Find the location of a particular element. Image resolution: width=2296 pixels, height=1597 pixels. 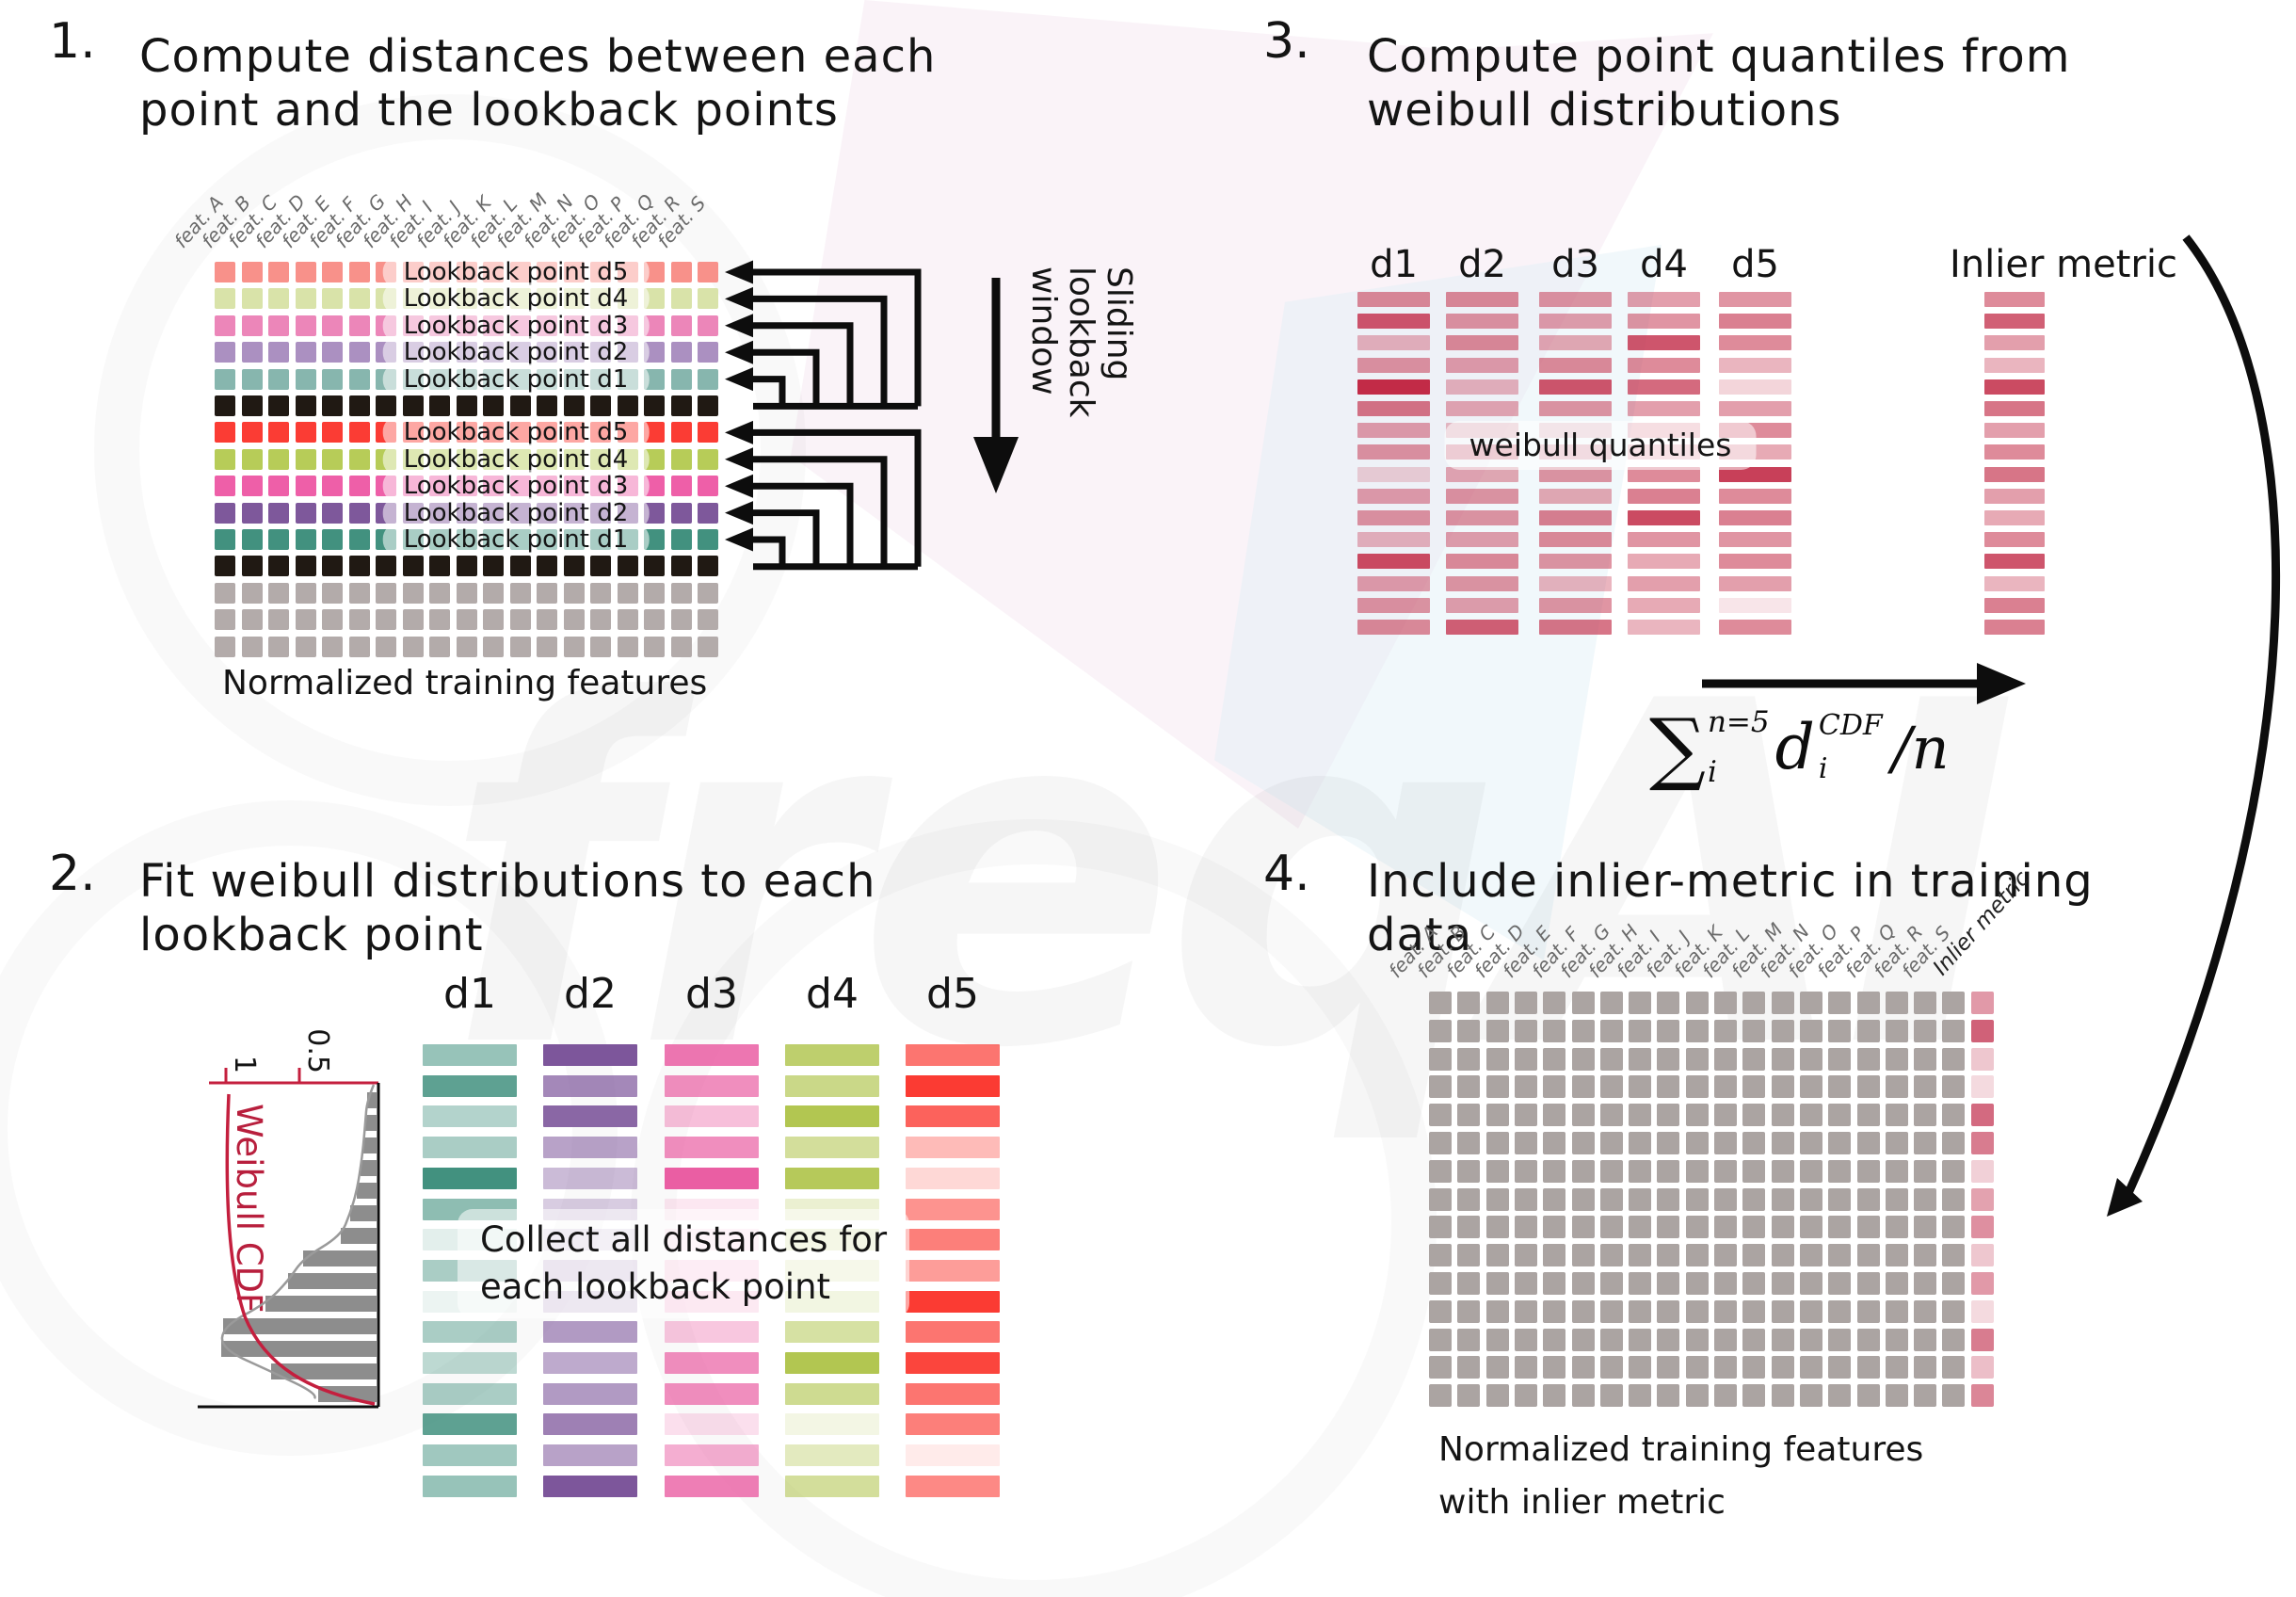

distance-column-header: d2 is located at coordinates (591, 994).